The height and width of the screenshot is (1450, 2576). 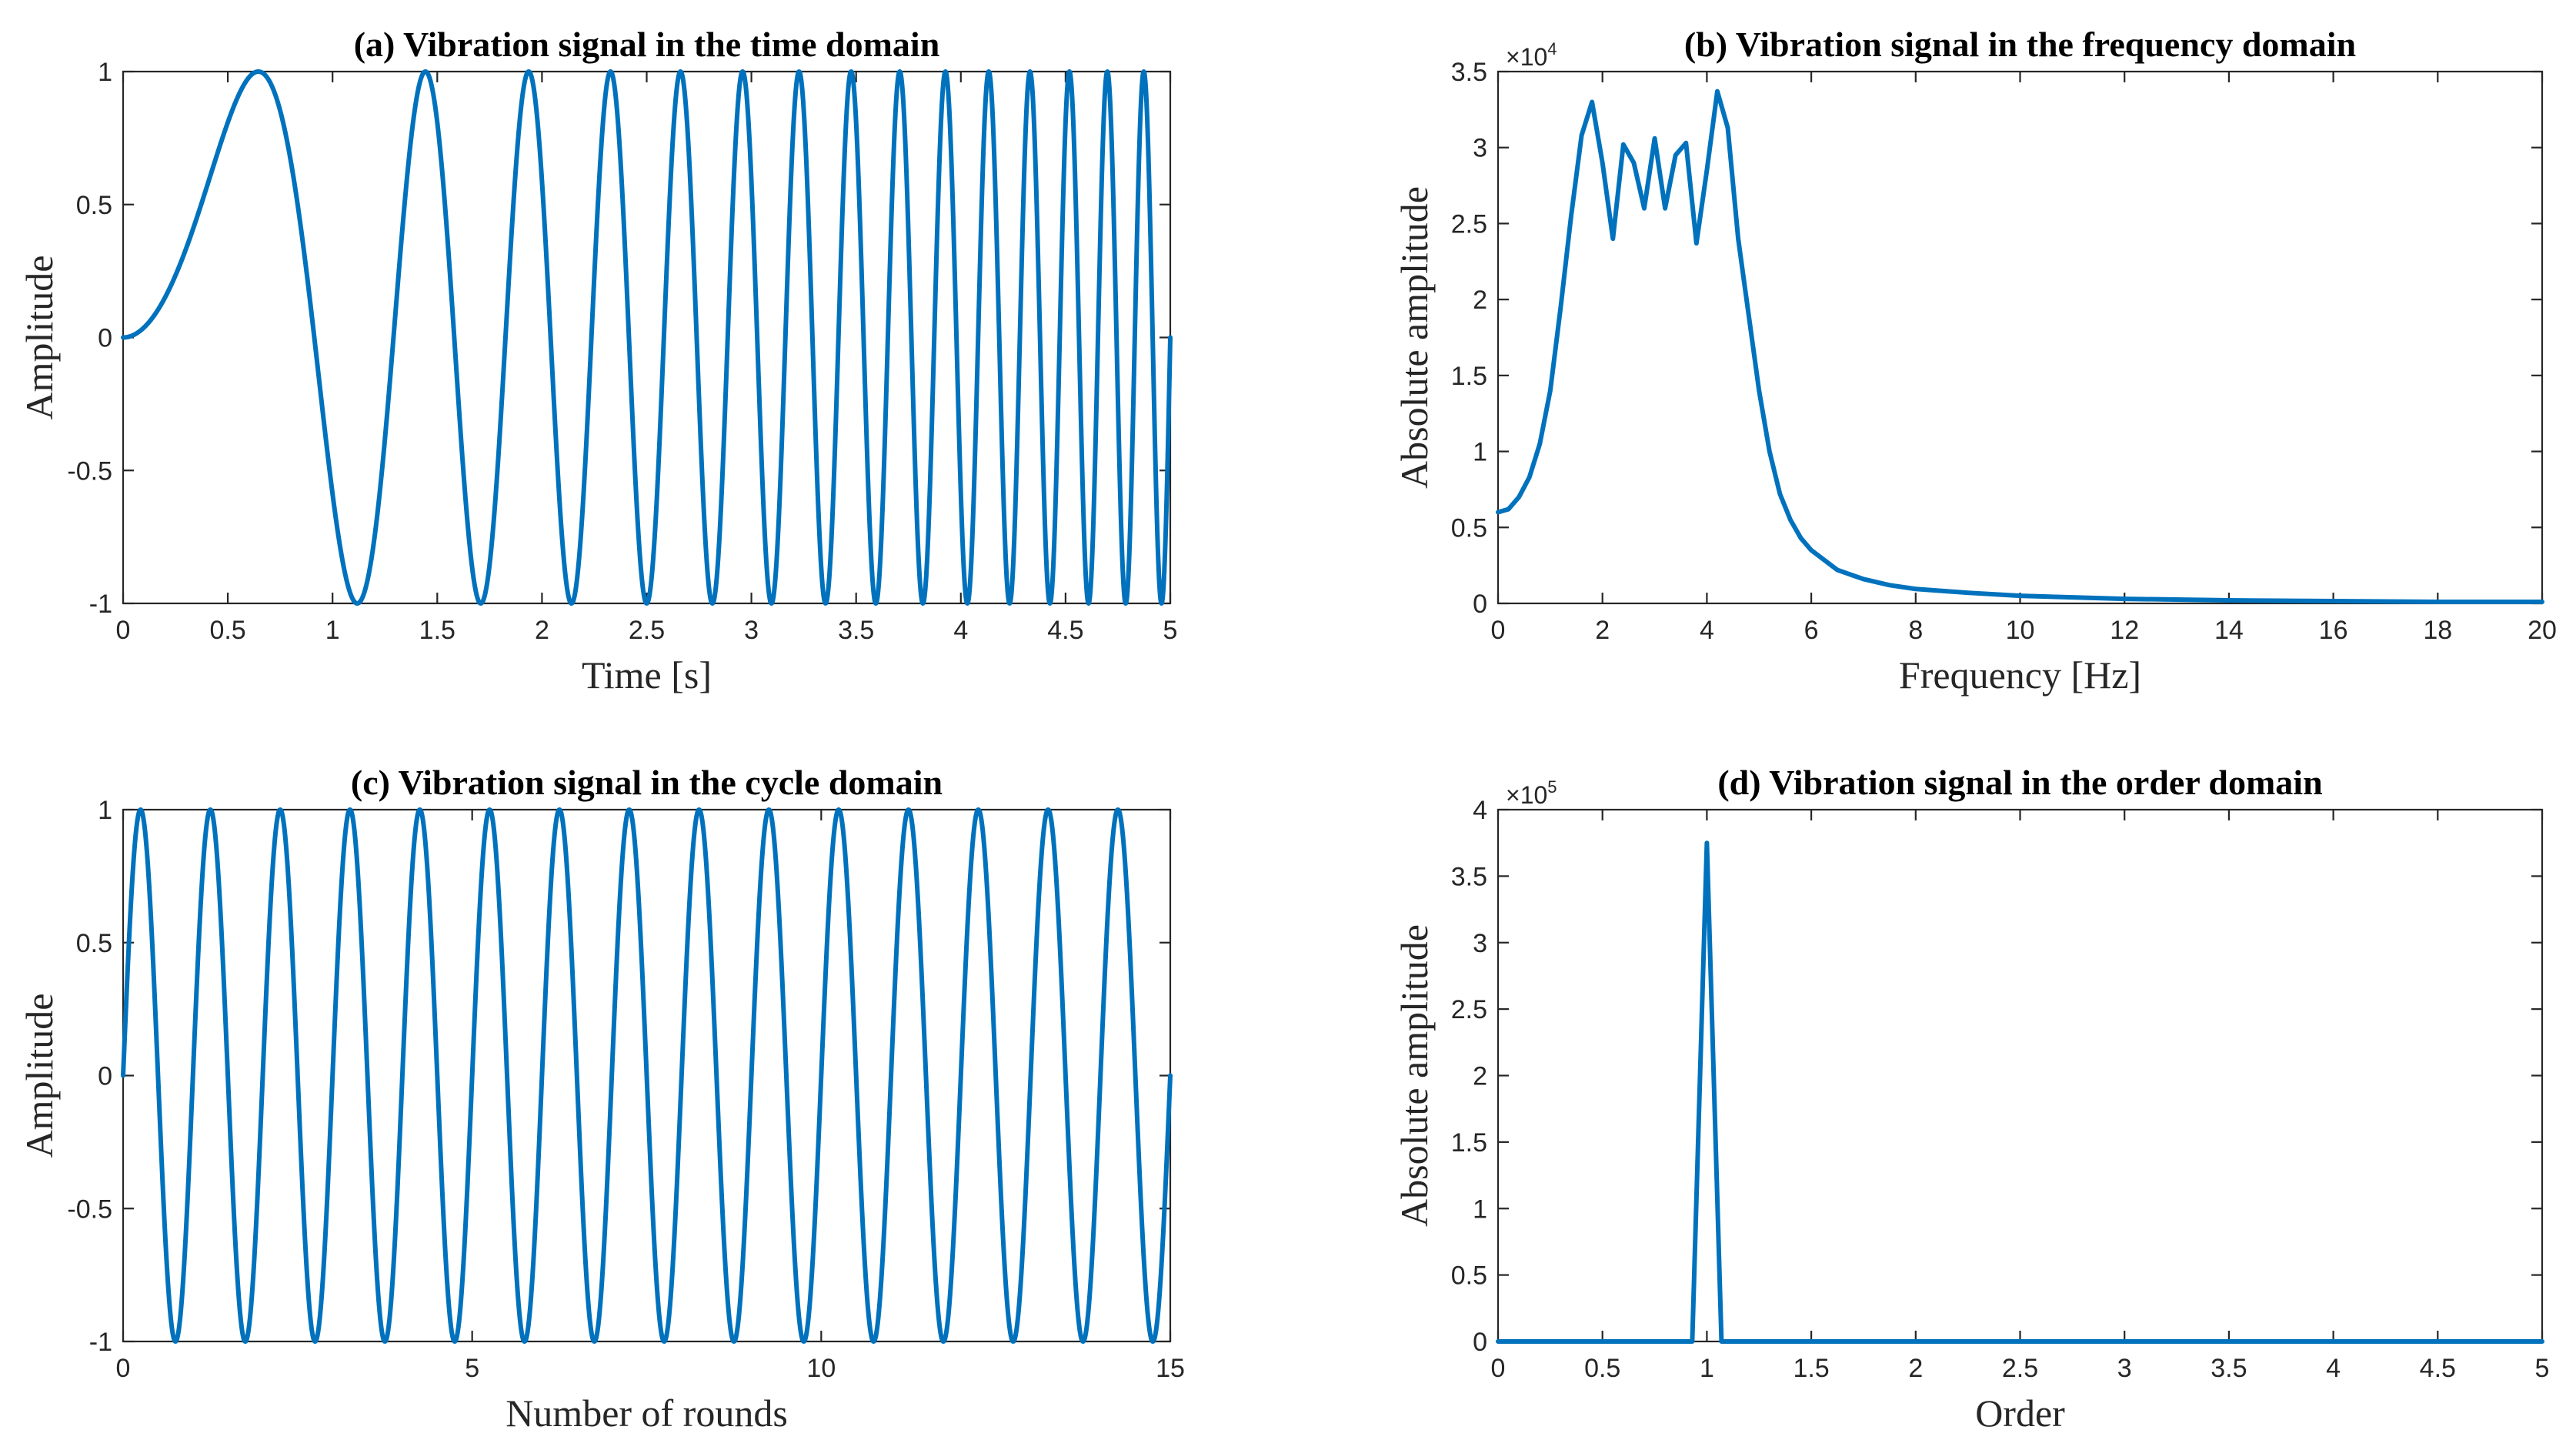 What do you see at coordinates (647, 1413) in the screenshot?
I see `x-axis-label: Number of rounds` at bounding box center [647, 1413].